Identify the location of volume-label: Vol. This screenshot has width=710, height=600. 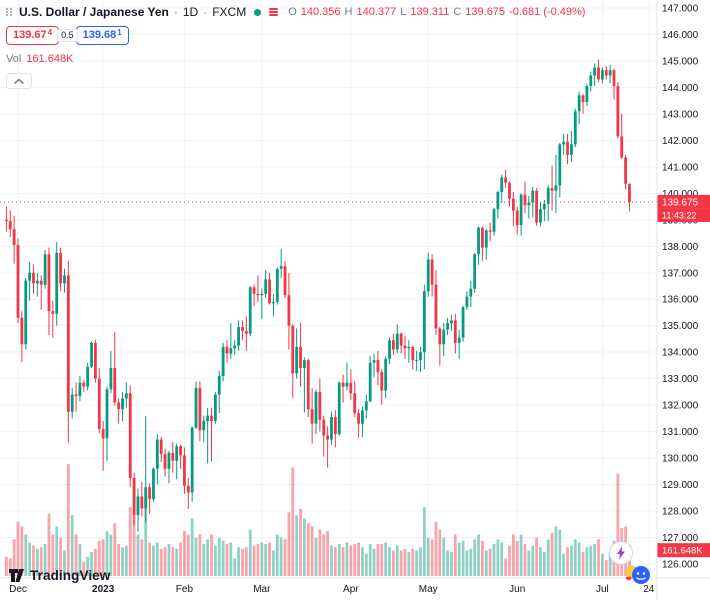
(14, 59).